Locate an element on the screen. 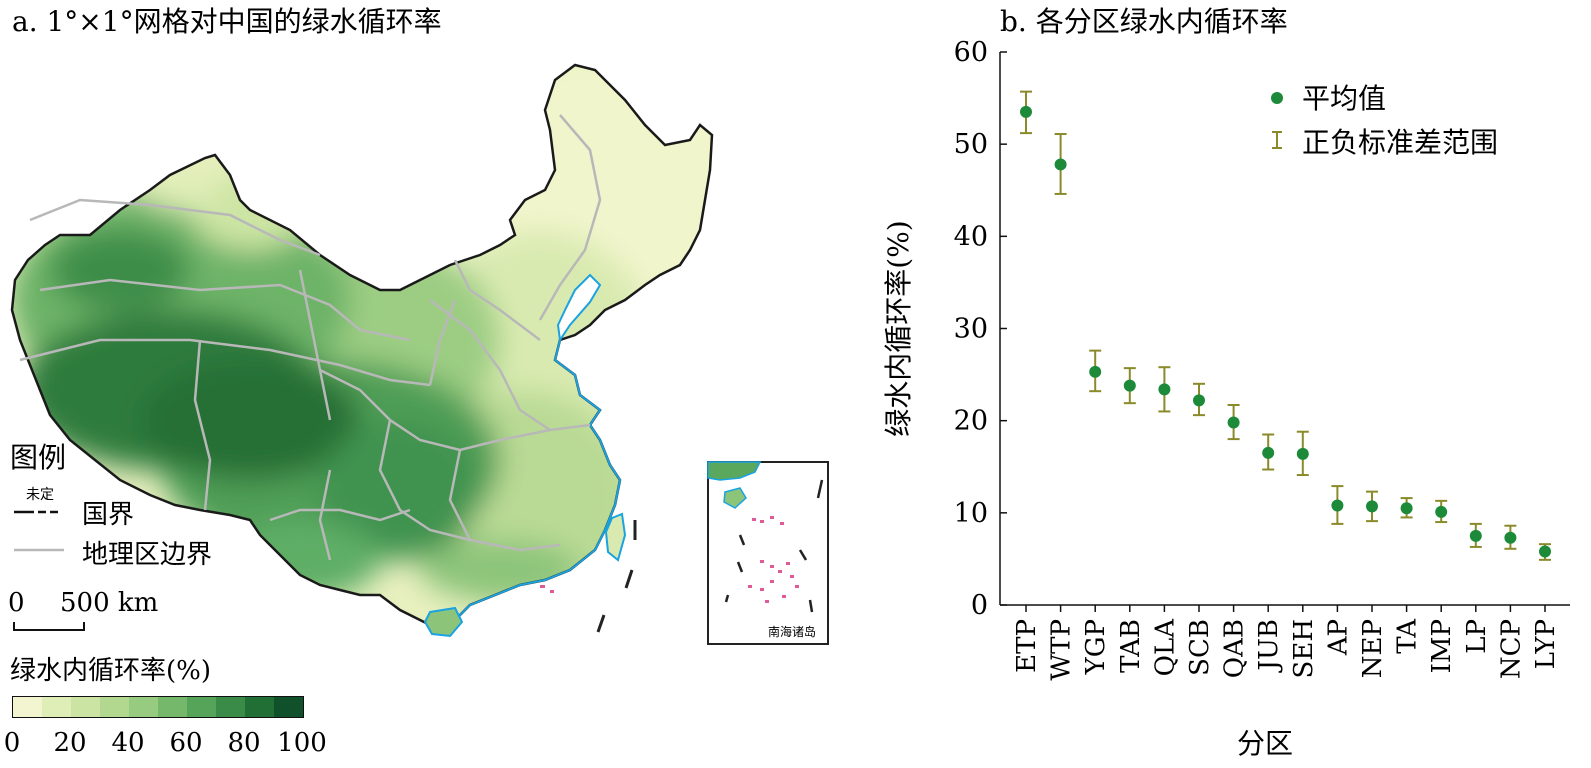  legend-title: 图例 is located at coordinates (38, 457).